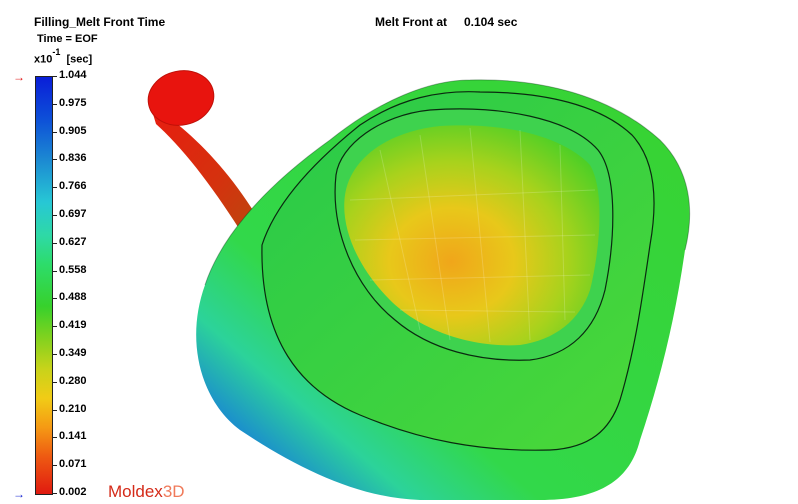  What do you see at coordinates (73, 241) in the screenshot?
I see `legend-tick-label: 0.627` at bounding box center [73, 241].